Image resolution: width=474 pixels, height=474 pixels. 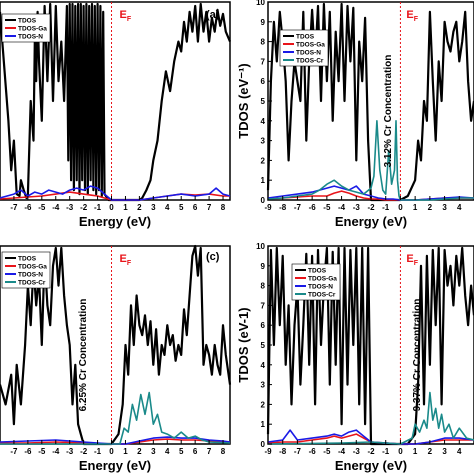 What do you see at coordinates (268, 207) in the screenshot?
I see `x-tick-label: -9` at bounding box center [268, 207].